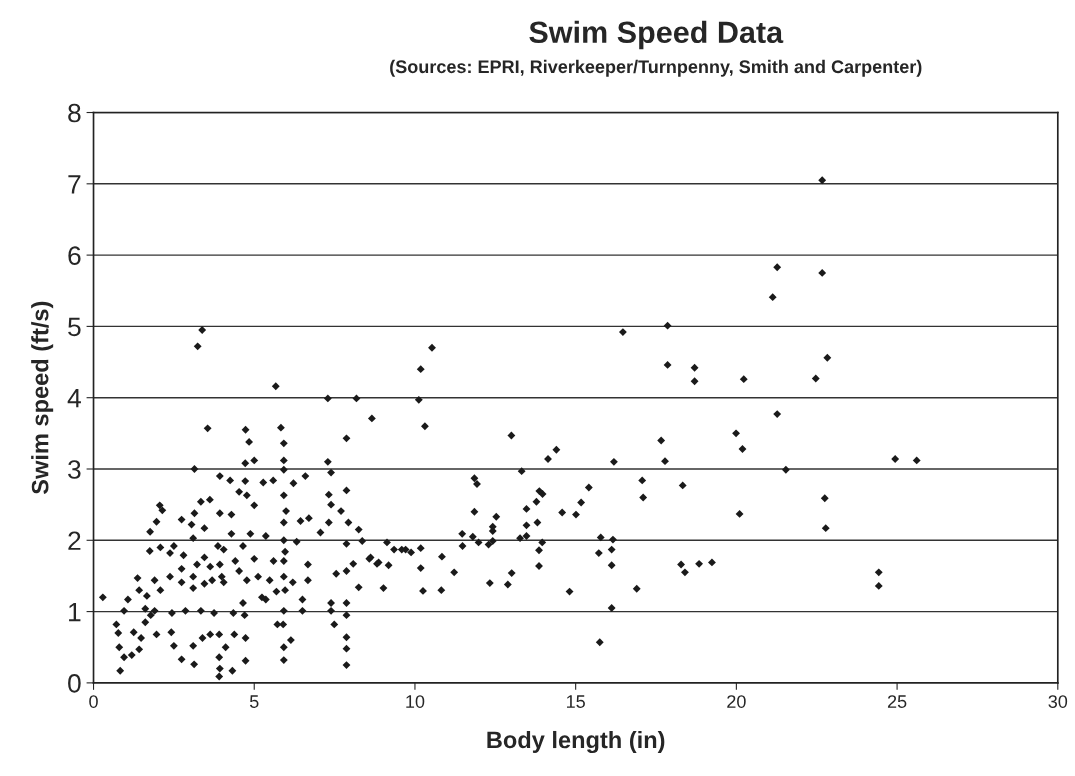 Image resolution: width=1075 pixels, height=776 pixels. Describe the element at coordinates (74, 327) in the screenshot. I see `y-tick-label: 5` at that location.